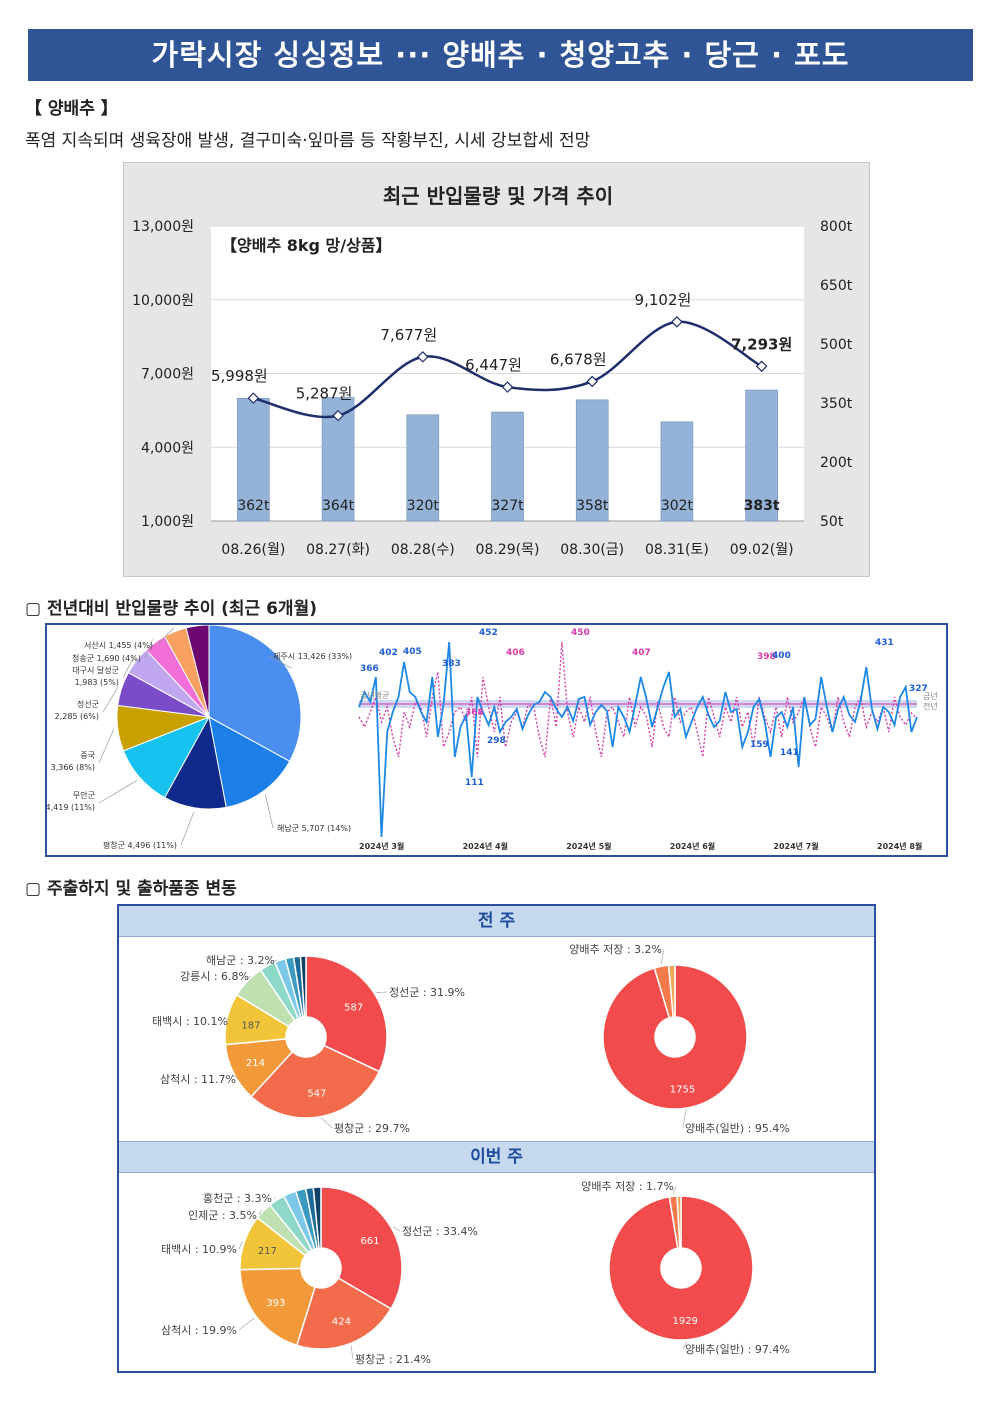 The image size is (992, 1403). What do you see at coordinates (759, 745) in the screenshot?
I see `series-annotation: 159` at bounding box center [759, 745].